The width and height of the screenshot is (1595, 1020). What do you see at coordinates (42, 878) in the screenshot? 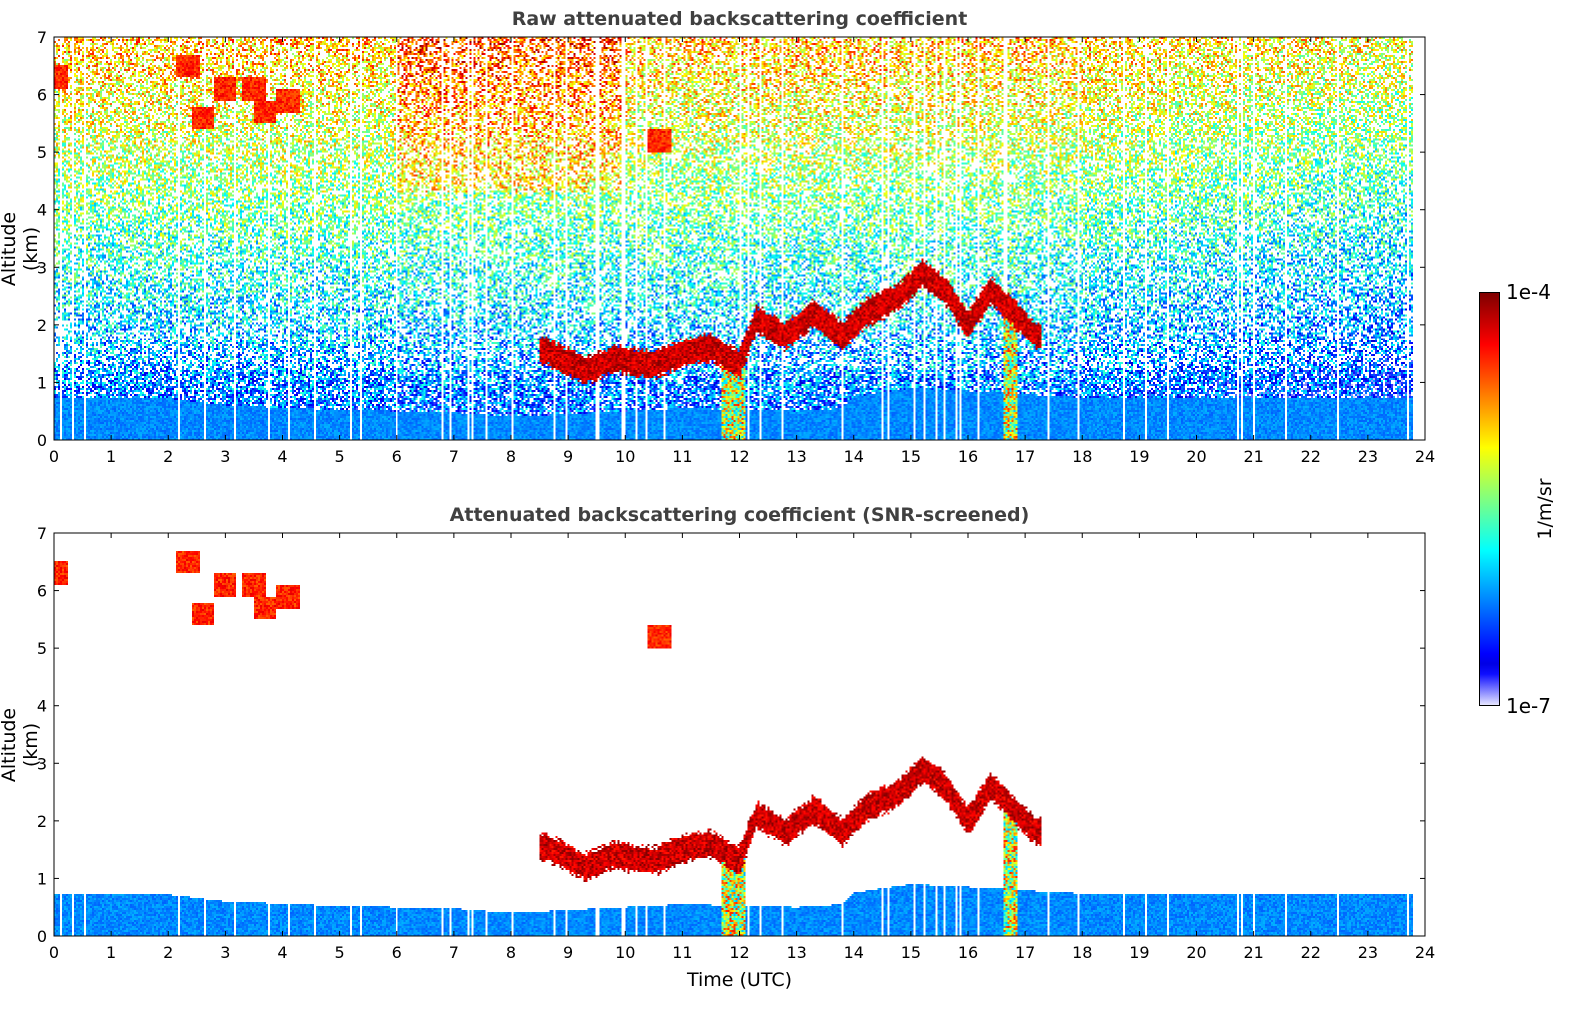
I see `y-tick-label-snr: 1` at bounding box center [42, 878].